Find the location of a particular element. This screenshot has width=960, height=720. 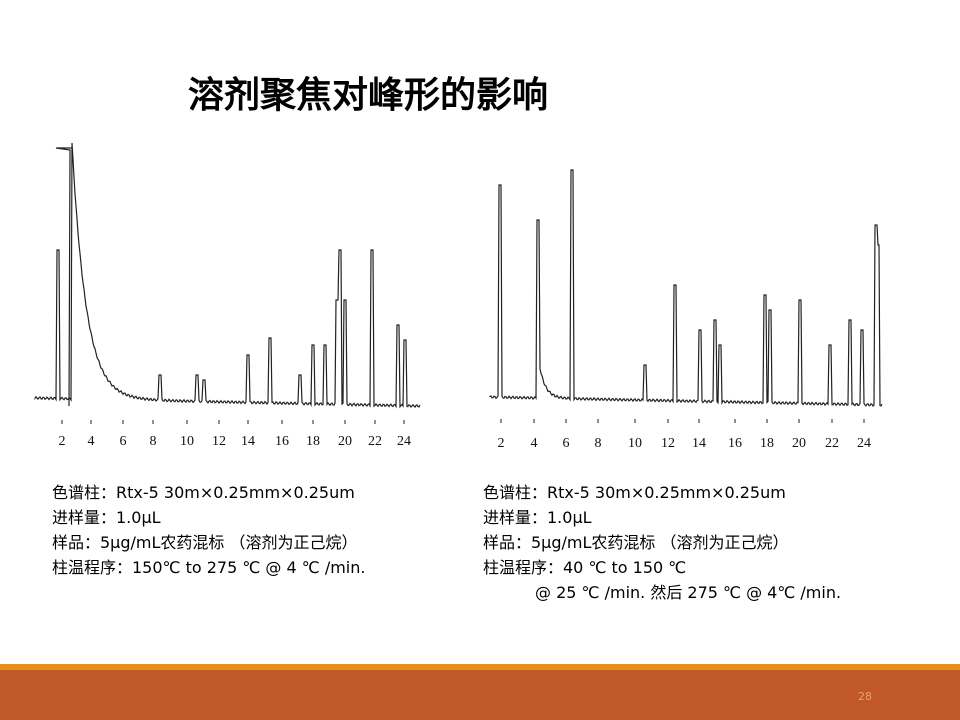

band is located at coordinates (480, 695).